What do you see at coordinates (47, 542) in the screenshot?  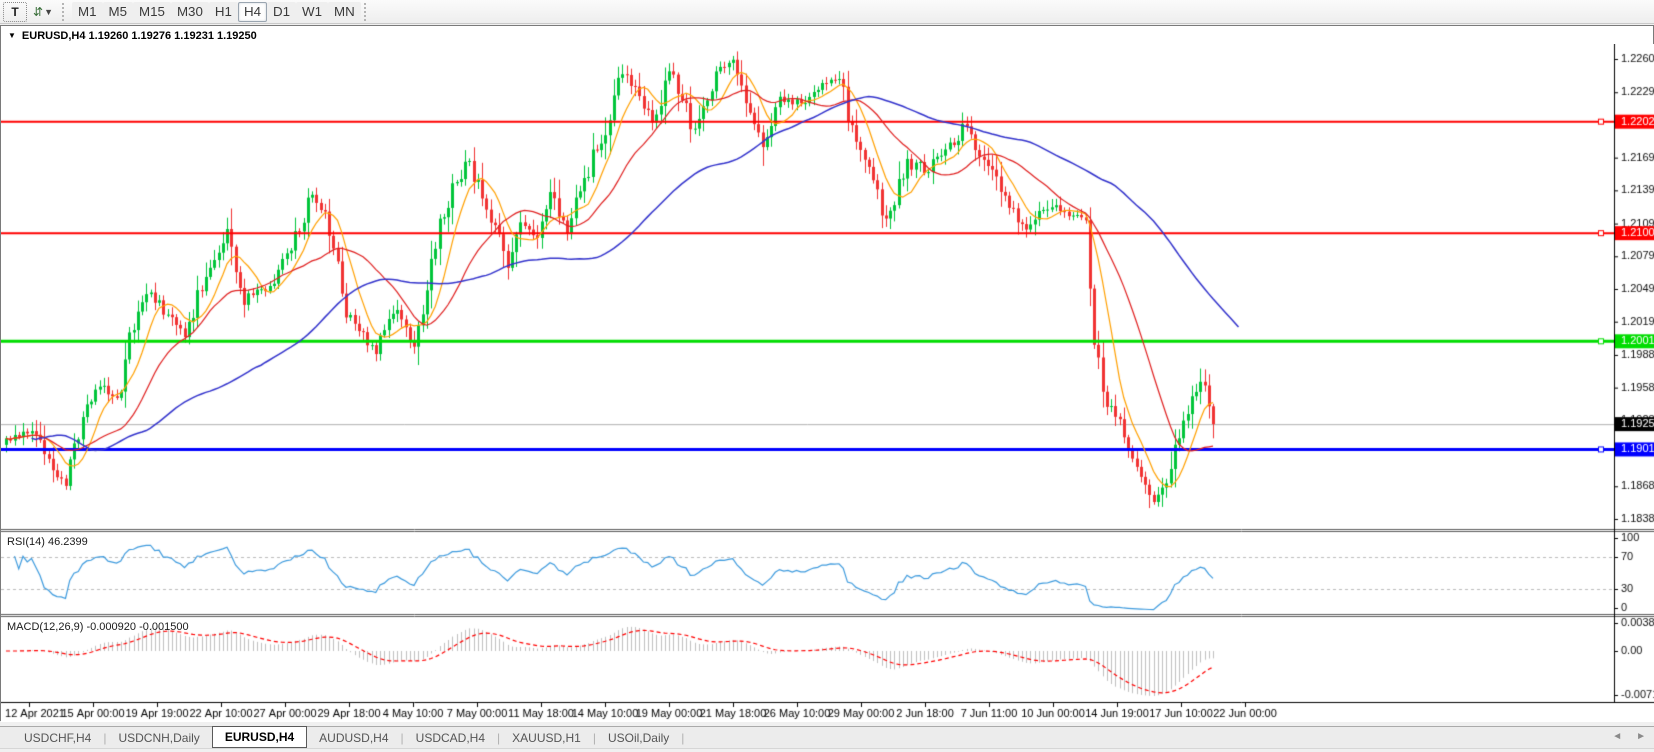 I see `rsi-indicator-label: RSI(14) 46.2399` at bounding box center [47, 542].